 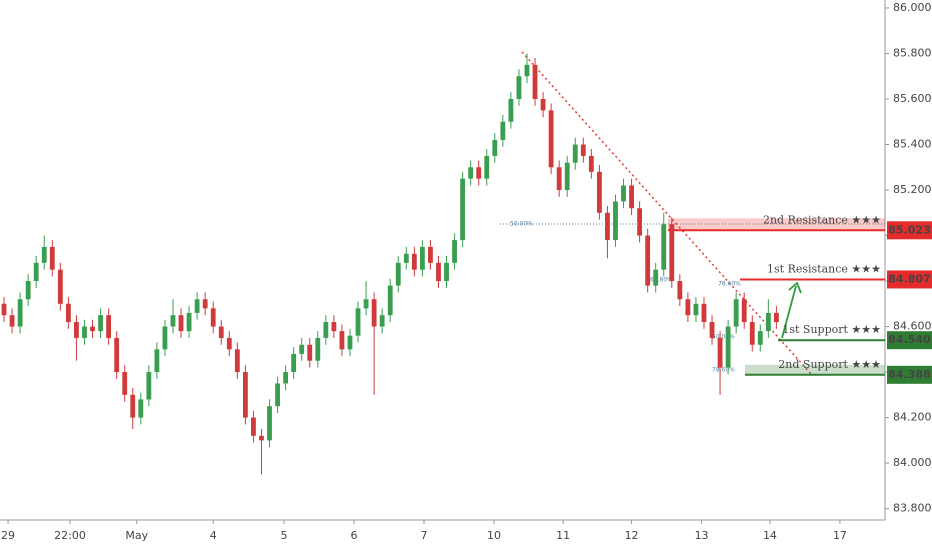 What do you see at coordinates (8, 535) in the screenshot?
I see `x-tick-label: 29` at bounding box center [8, 535].